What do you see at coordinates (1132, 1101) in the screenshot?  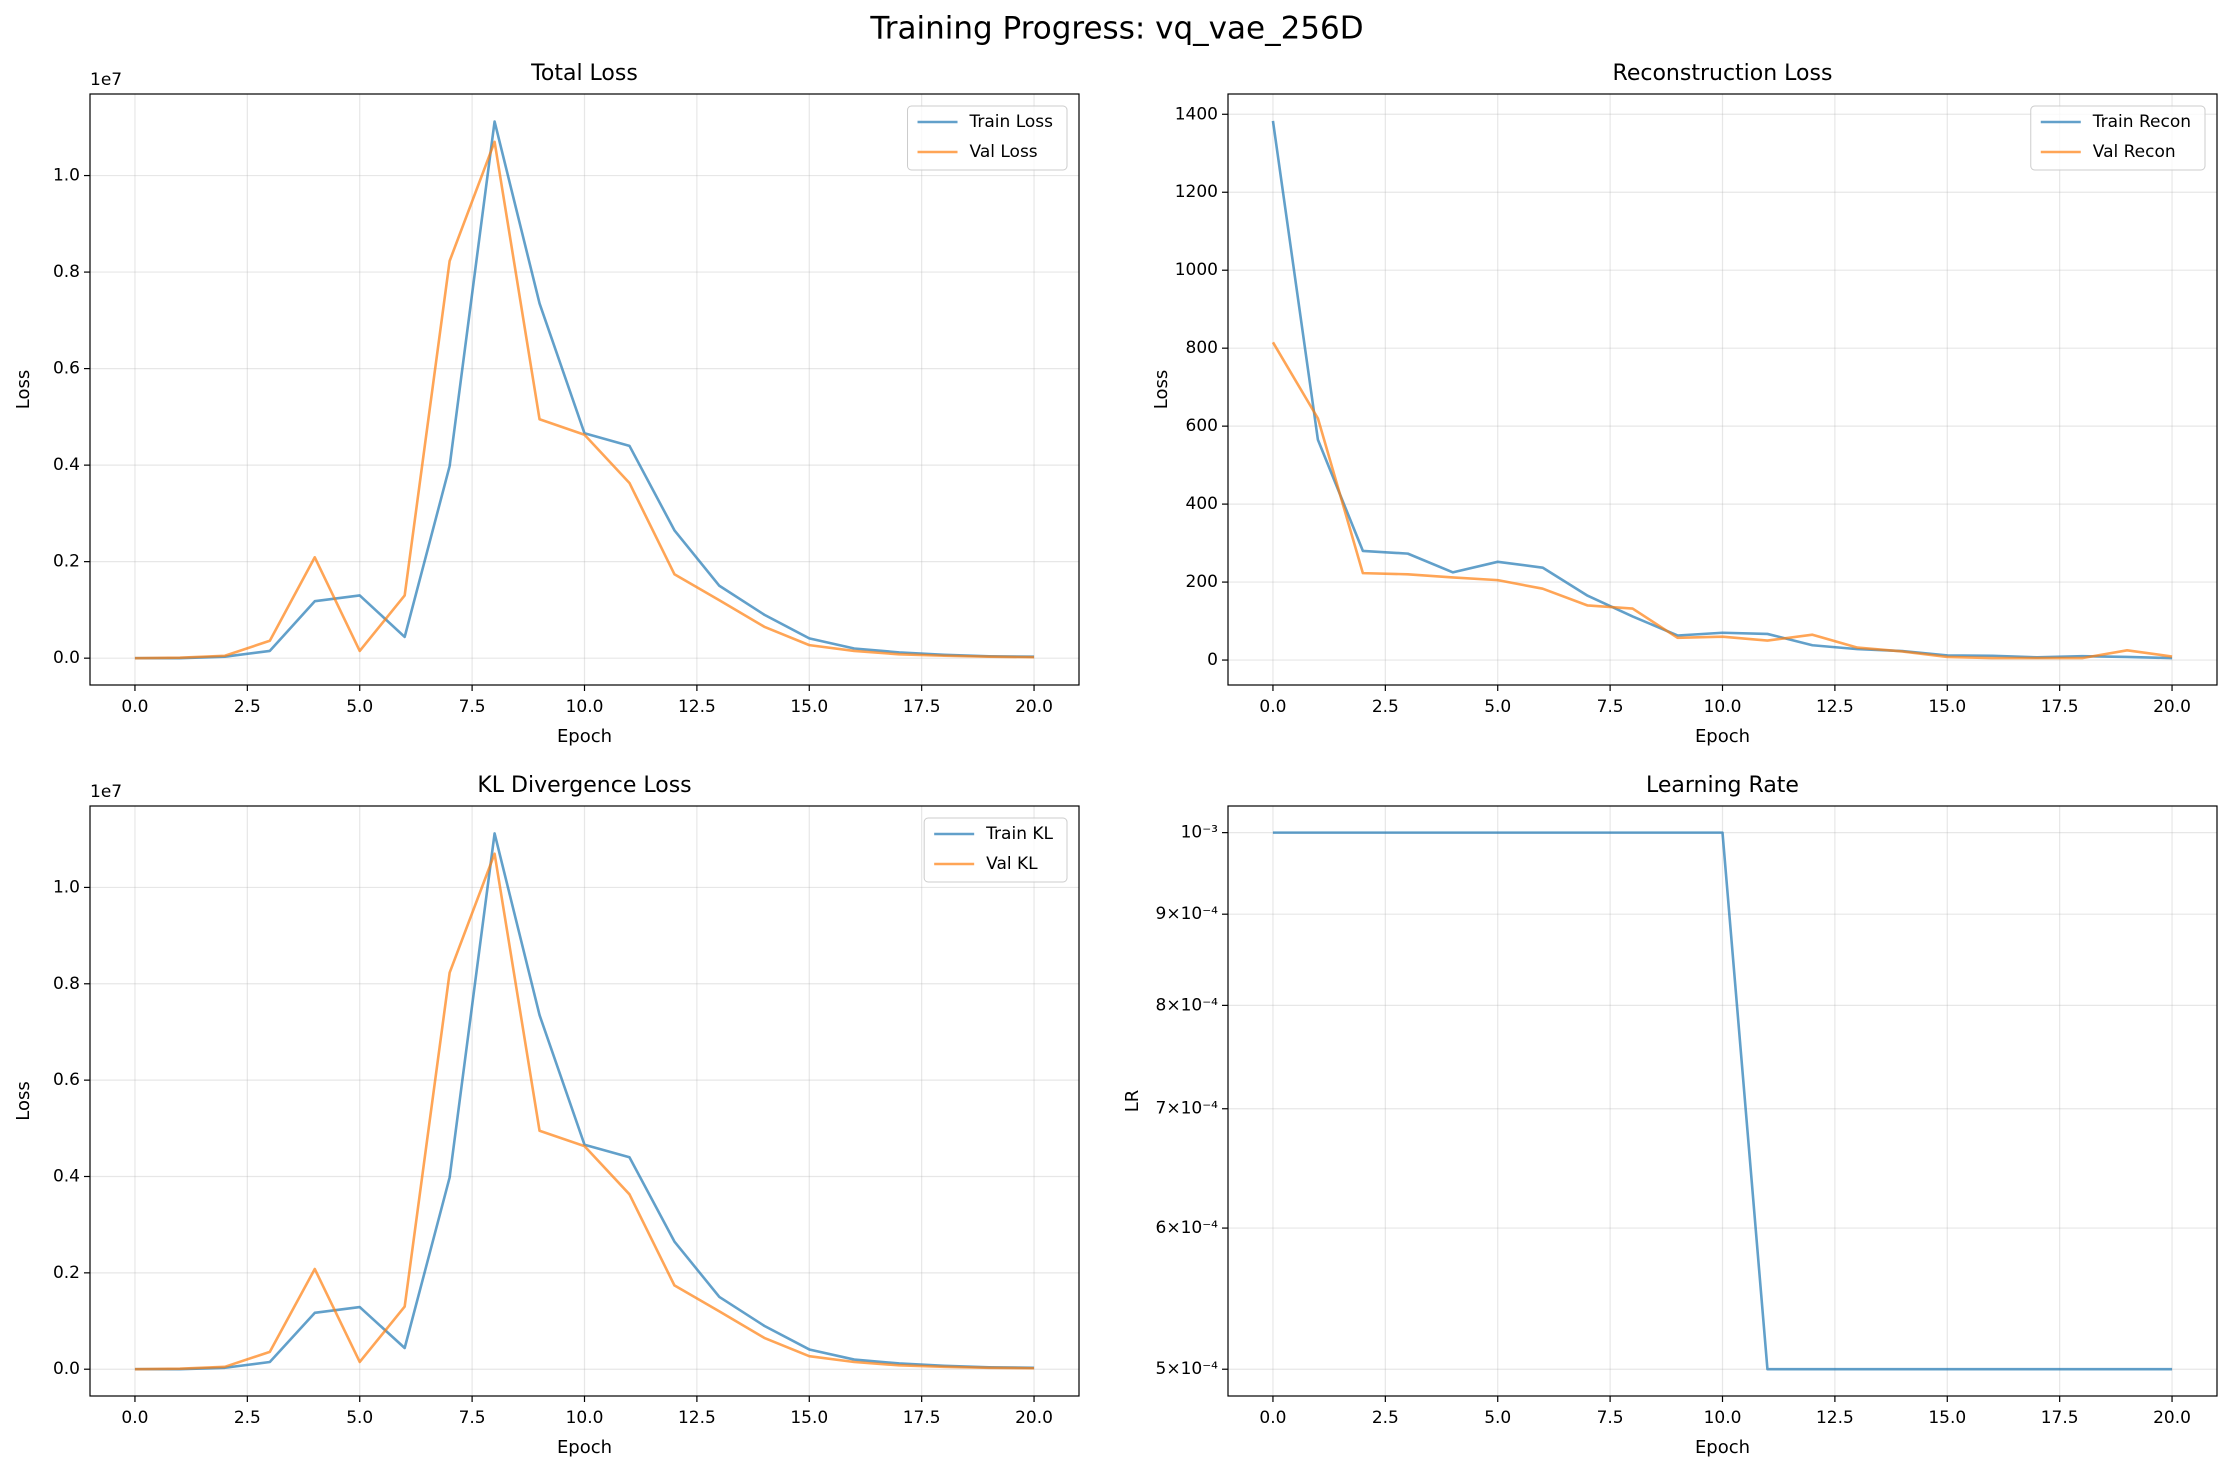 I see `y-axis-label: LR` at bounding box center [1132, 1101].